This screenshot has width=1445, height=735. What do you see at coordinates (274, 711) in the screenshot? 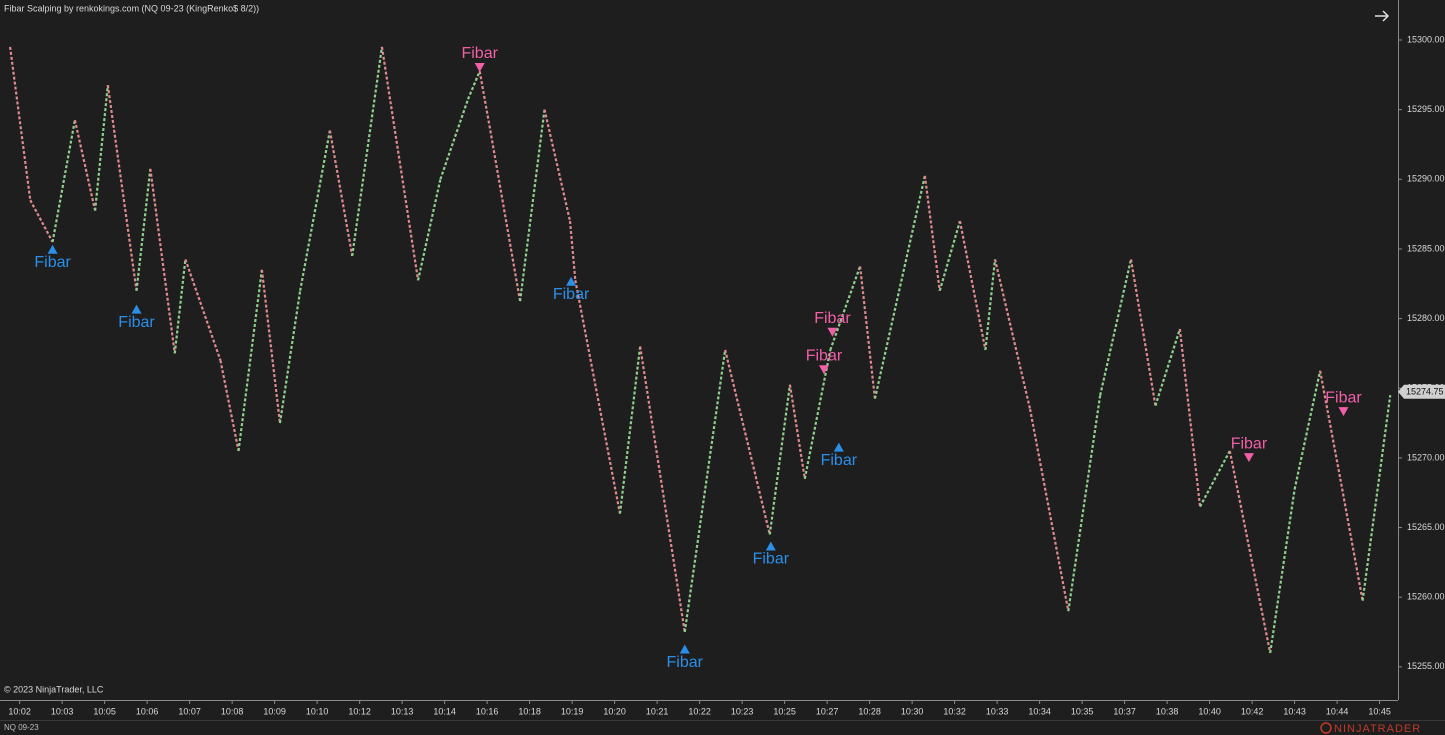
I see `x-tick-label: 10:09` at bounding box center [274, 711].